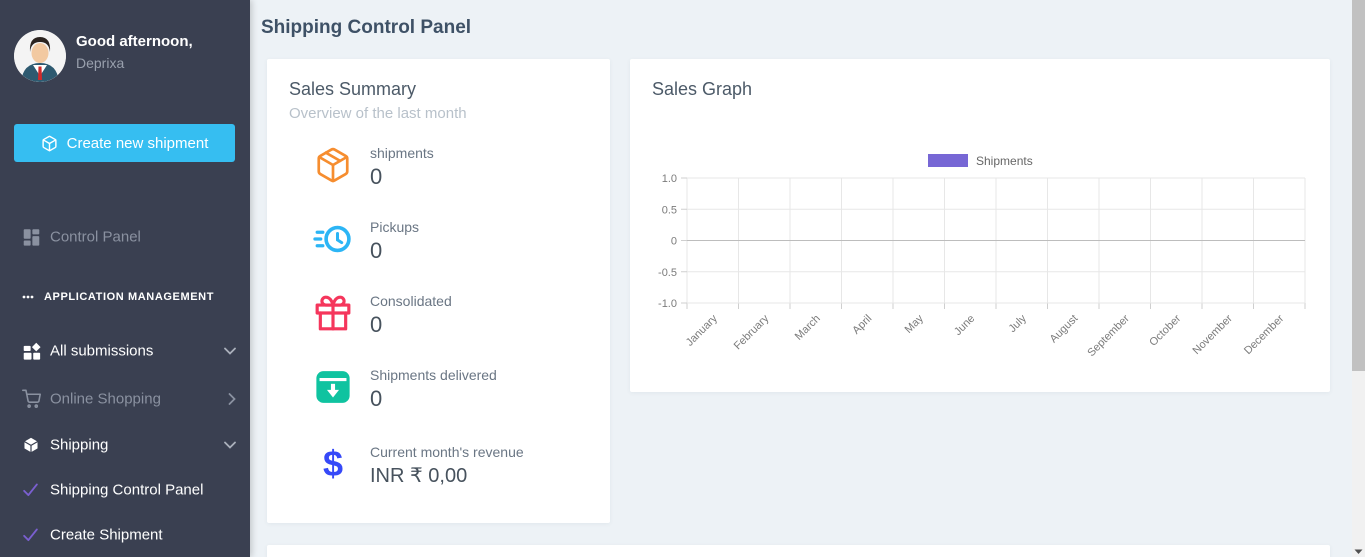  Describe the element at coordinates (669, 210) in the screenshot. I see `svg-text: 0.5` at that location.